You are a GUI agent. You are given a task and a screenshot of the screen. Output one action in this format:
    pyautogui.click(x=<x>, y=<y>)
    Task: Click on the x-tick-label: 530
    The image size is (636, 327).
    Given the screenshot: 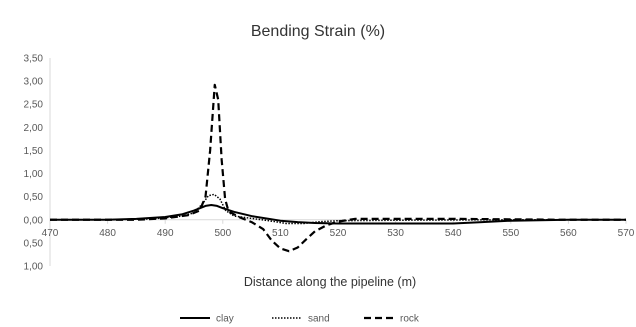 What is the action you would take?
    pyautogui.click(x=395, y=233)
    